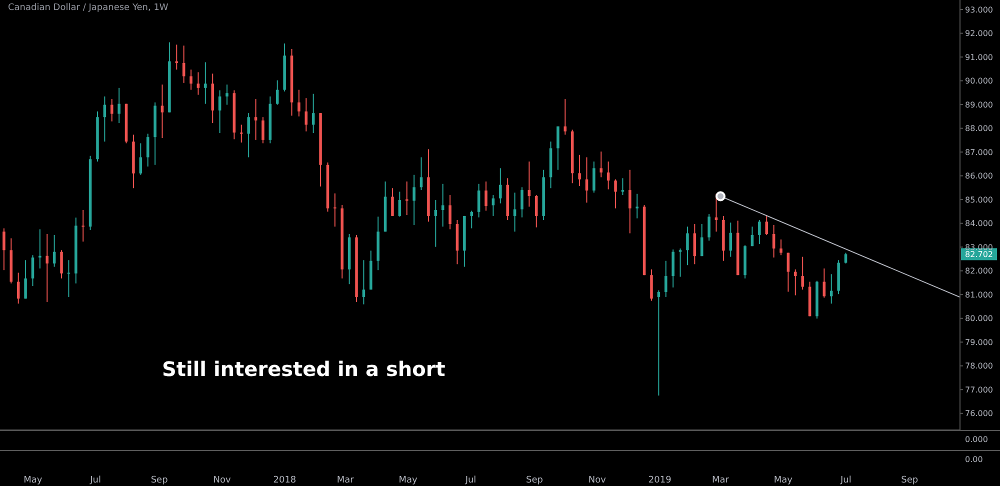 The height and width of the screenshot is (486, 1000). I want to click on x-tick-label: 2019, so click(660, 480).